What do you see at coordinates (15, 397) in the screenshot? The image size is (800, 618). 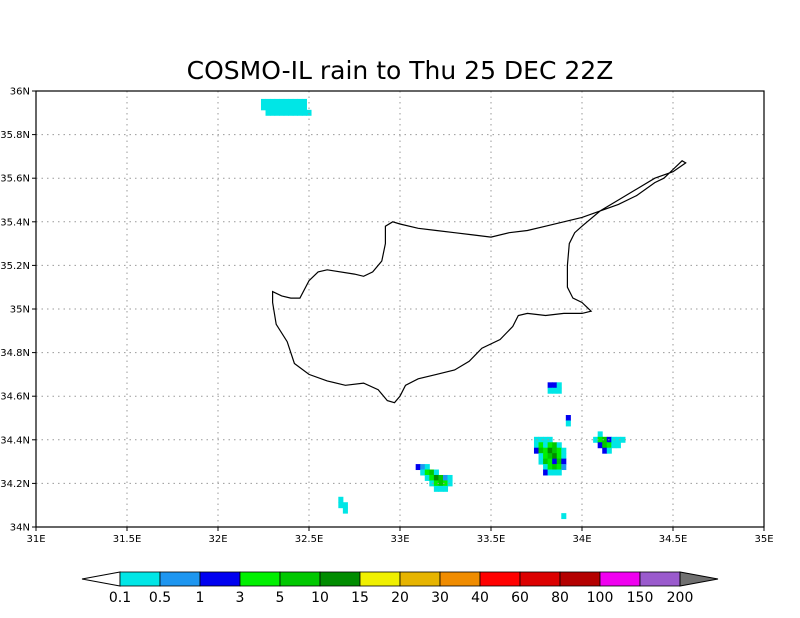 I see `y-tick-label: 34.6N` at bounding box center [15, 397].